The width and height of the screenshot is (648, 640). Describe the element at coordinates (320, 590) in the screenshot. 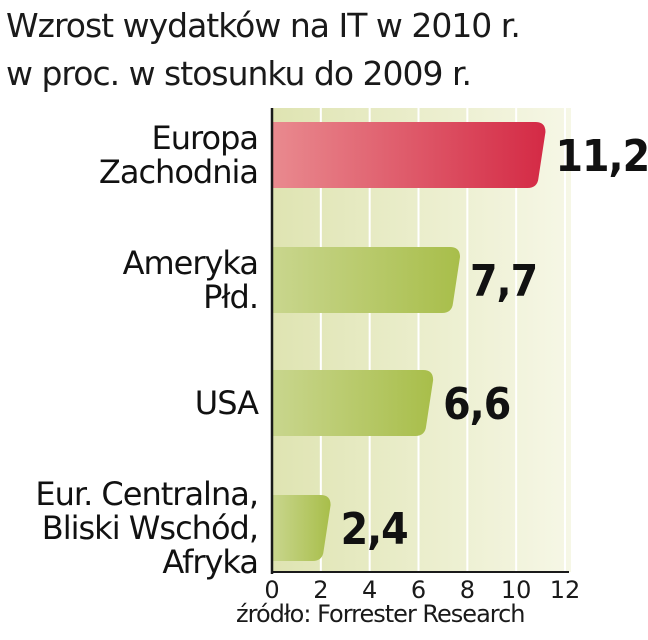

I see `x-tick-label-2: 2` at that location.